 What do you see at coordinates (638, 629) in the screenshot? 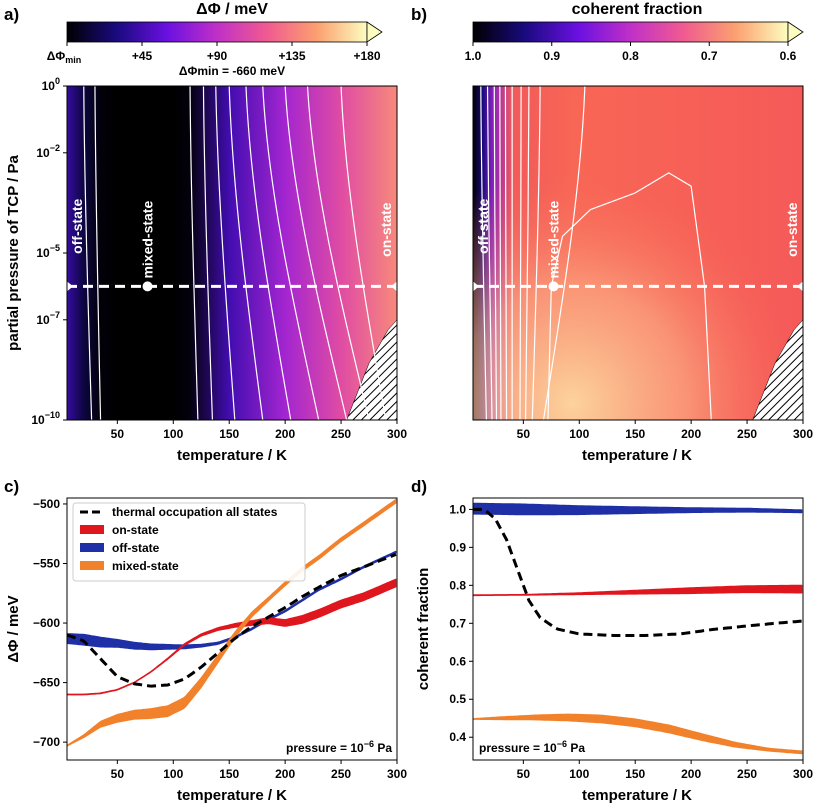
I see `axes-d-frame` at bounding box center [638, 629].